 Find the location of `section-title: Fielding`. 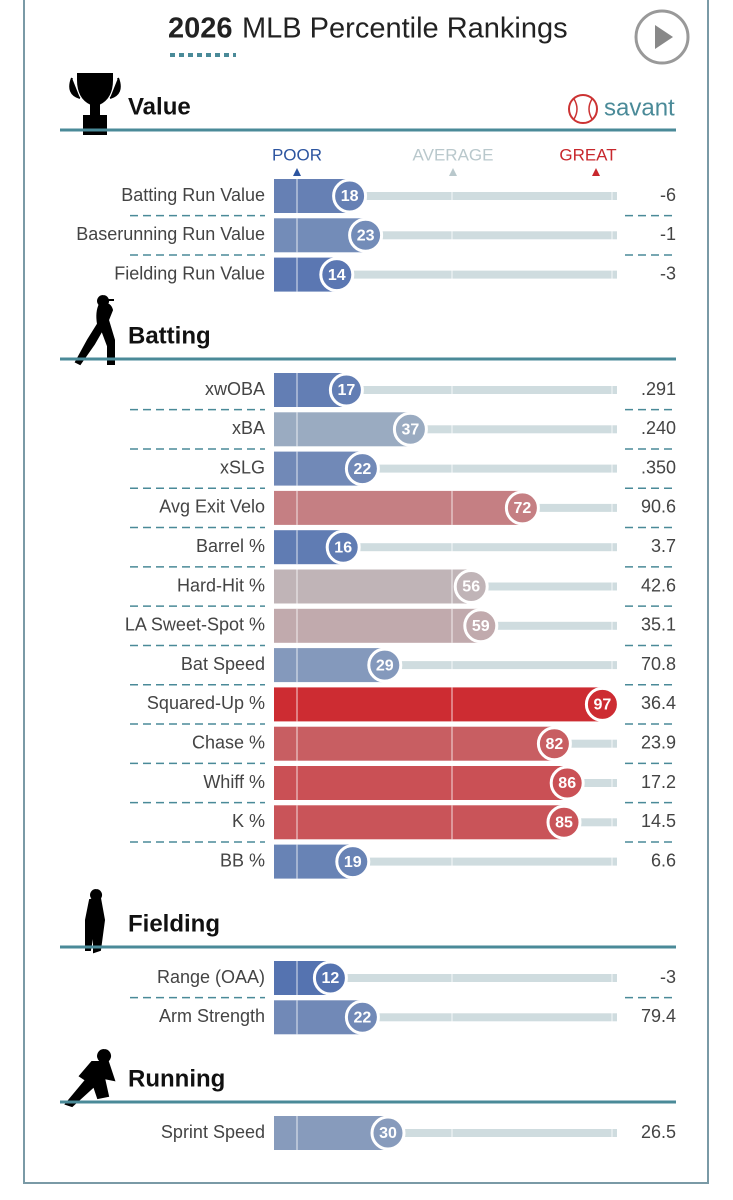

section-title: Fielding is located at coordinates (174, 923).